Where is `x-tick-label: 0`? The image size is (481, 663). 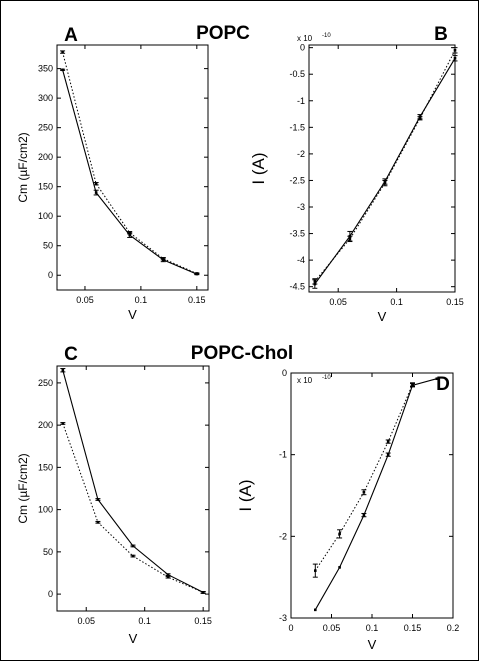
x-tick-label: 0 is located at coordinates (290, 628).